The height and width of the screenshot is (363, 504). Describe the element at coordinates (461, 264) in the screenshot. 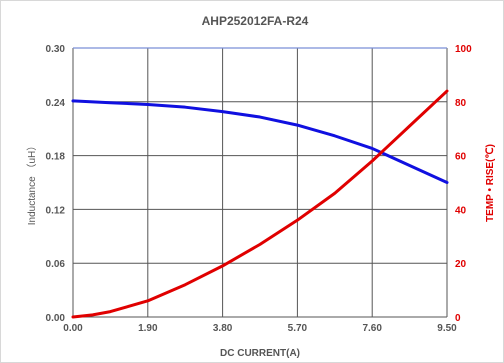

I see `y-right-tick-label: 20` at that location.